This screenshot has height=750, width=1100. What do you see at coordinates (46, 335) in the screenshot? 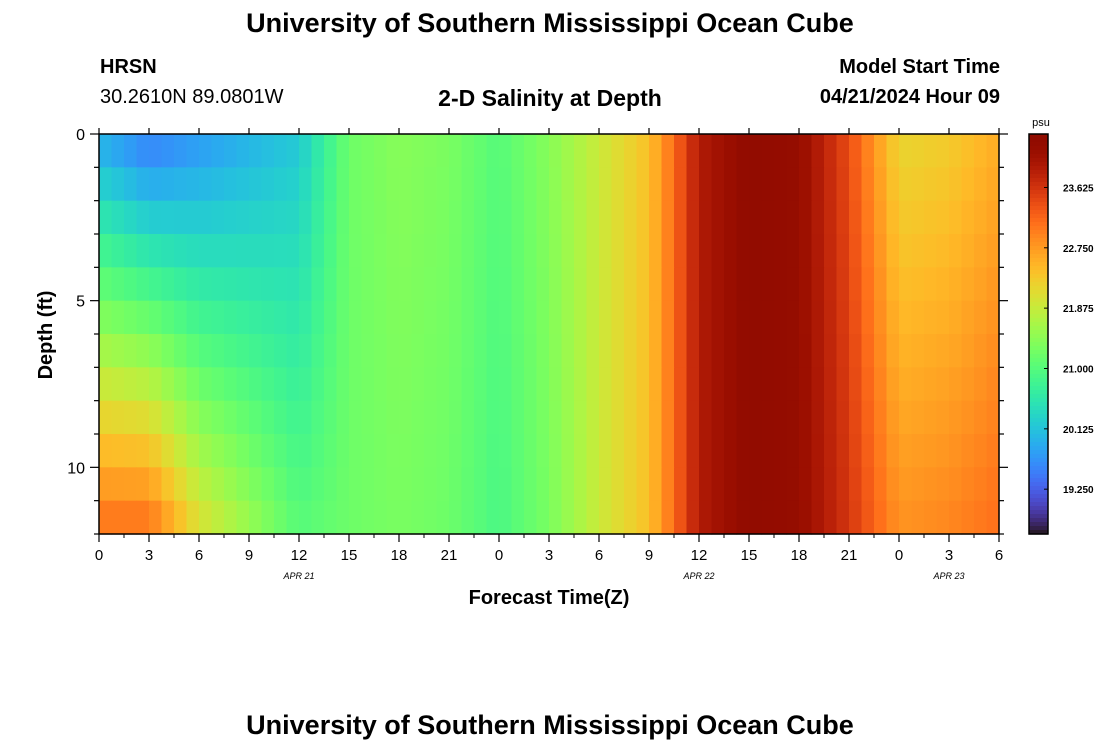
I see `y-axis-label: Depth (ft)` at bounding box center [46, 335].